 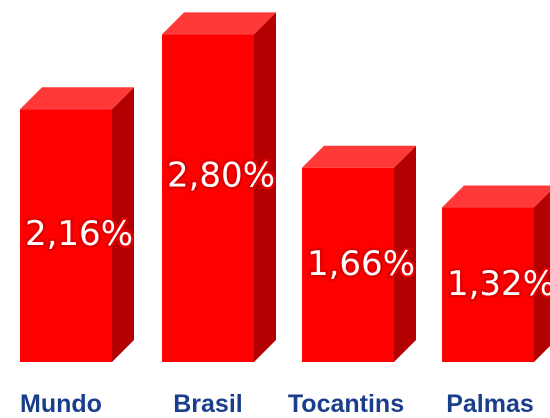 I want to click on bar-tocantins, so click(x=359, y=253).